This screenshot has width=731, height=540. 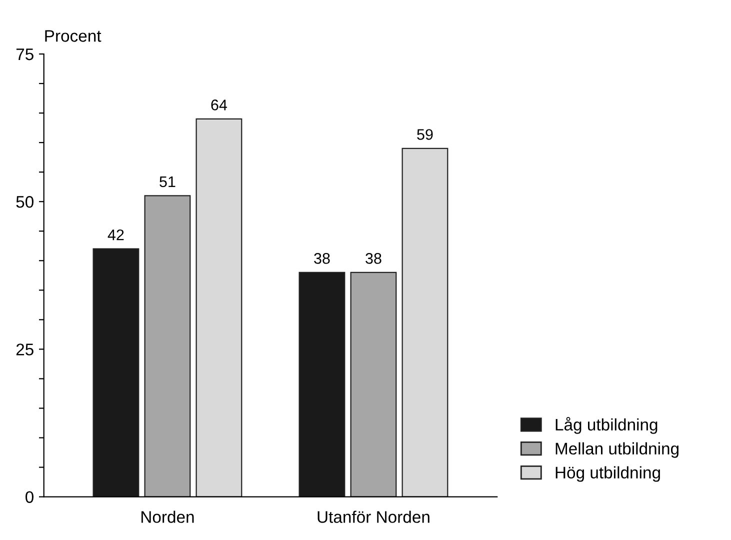 I want to click on legend-label: Hög utbildning, so click(x=608, y=474).